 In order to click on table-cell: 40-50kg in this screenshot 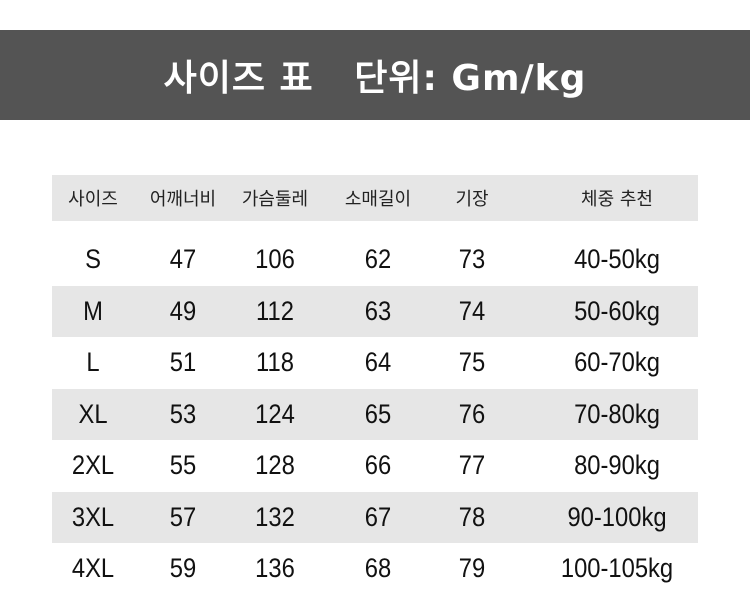, I will do `click(617, 259)`.